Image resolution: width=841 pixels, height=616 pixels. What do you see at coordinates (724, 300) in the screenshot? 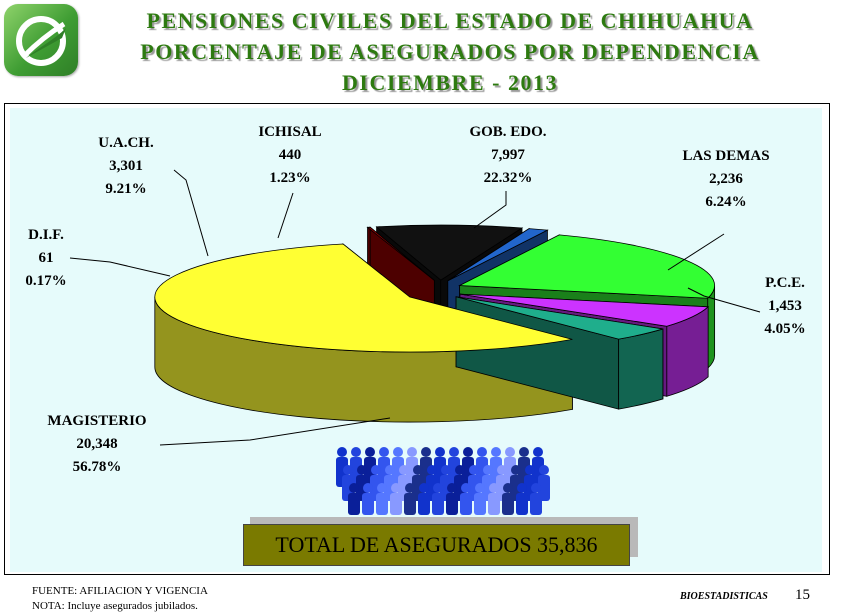
I see `leader-line-pce` at bounding box center [724, 300].